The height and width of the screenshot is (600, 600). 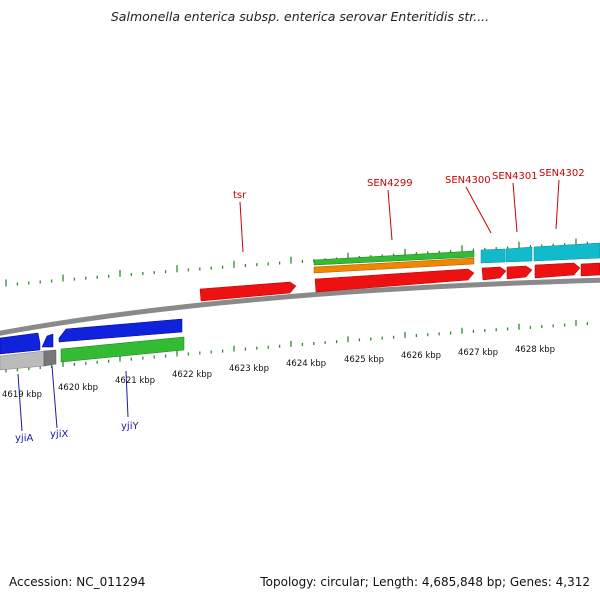 What do you see at coordinates (421, 356) in the screenshot?
I see `position-label: 4626 kbp` at bounding box center [421, 356].